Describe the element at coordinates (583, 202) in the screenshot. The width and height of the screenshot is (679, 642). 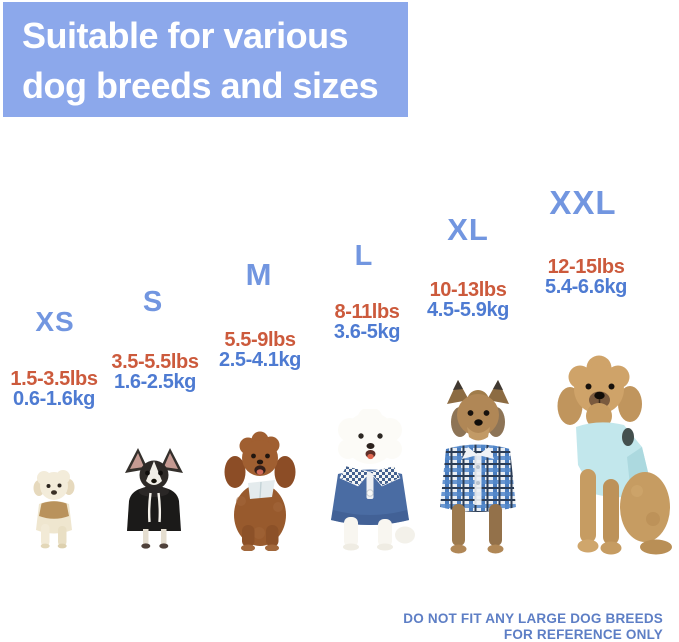
I see `size-label-xxl: XXL` at that location.